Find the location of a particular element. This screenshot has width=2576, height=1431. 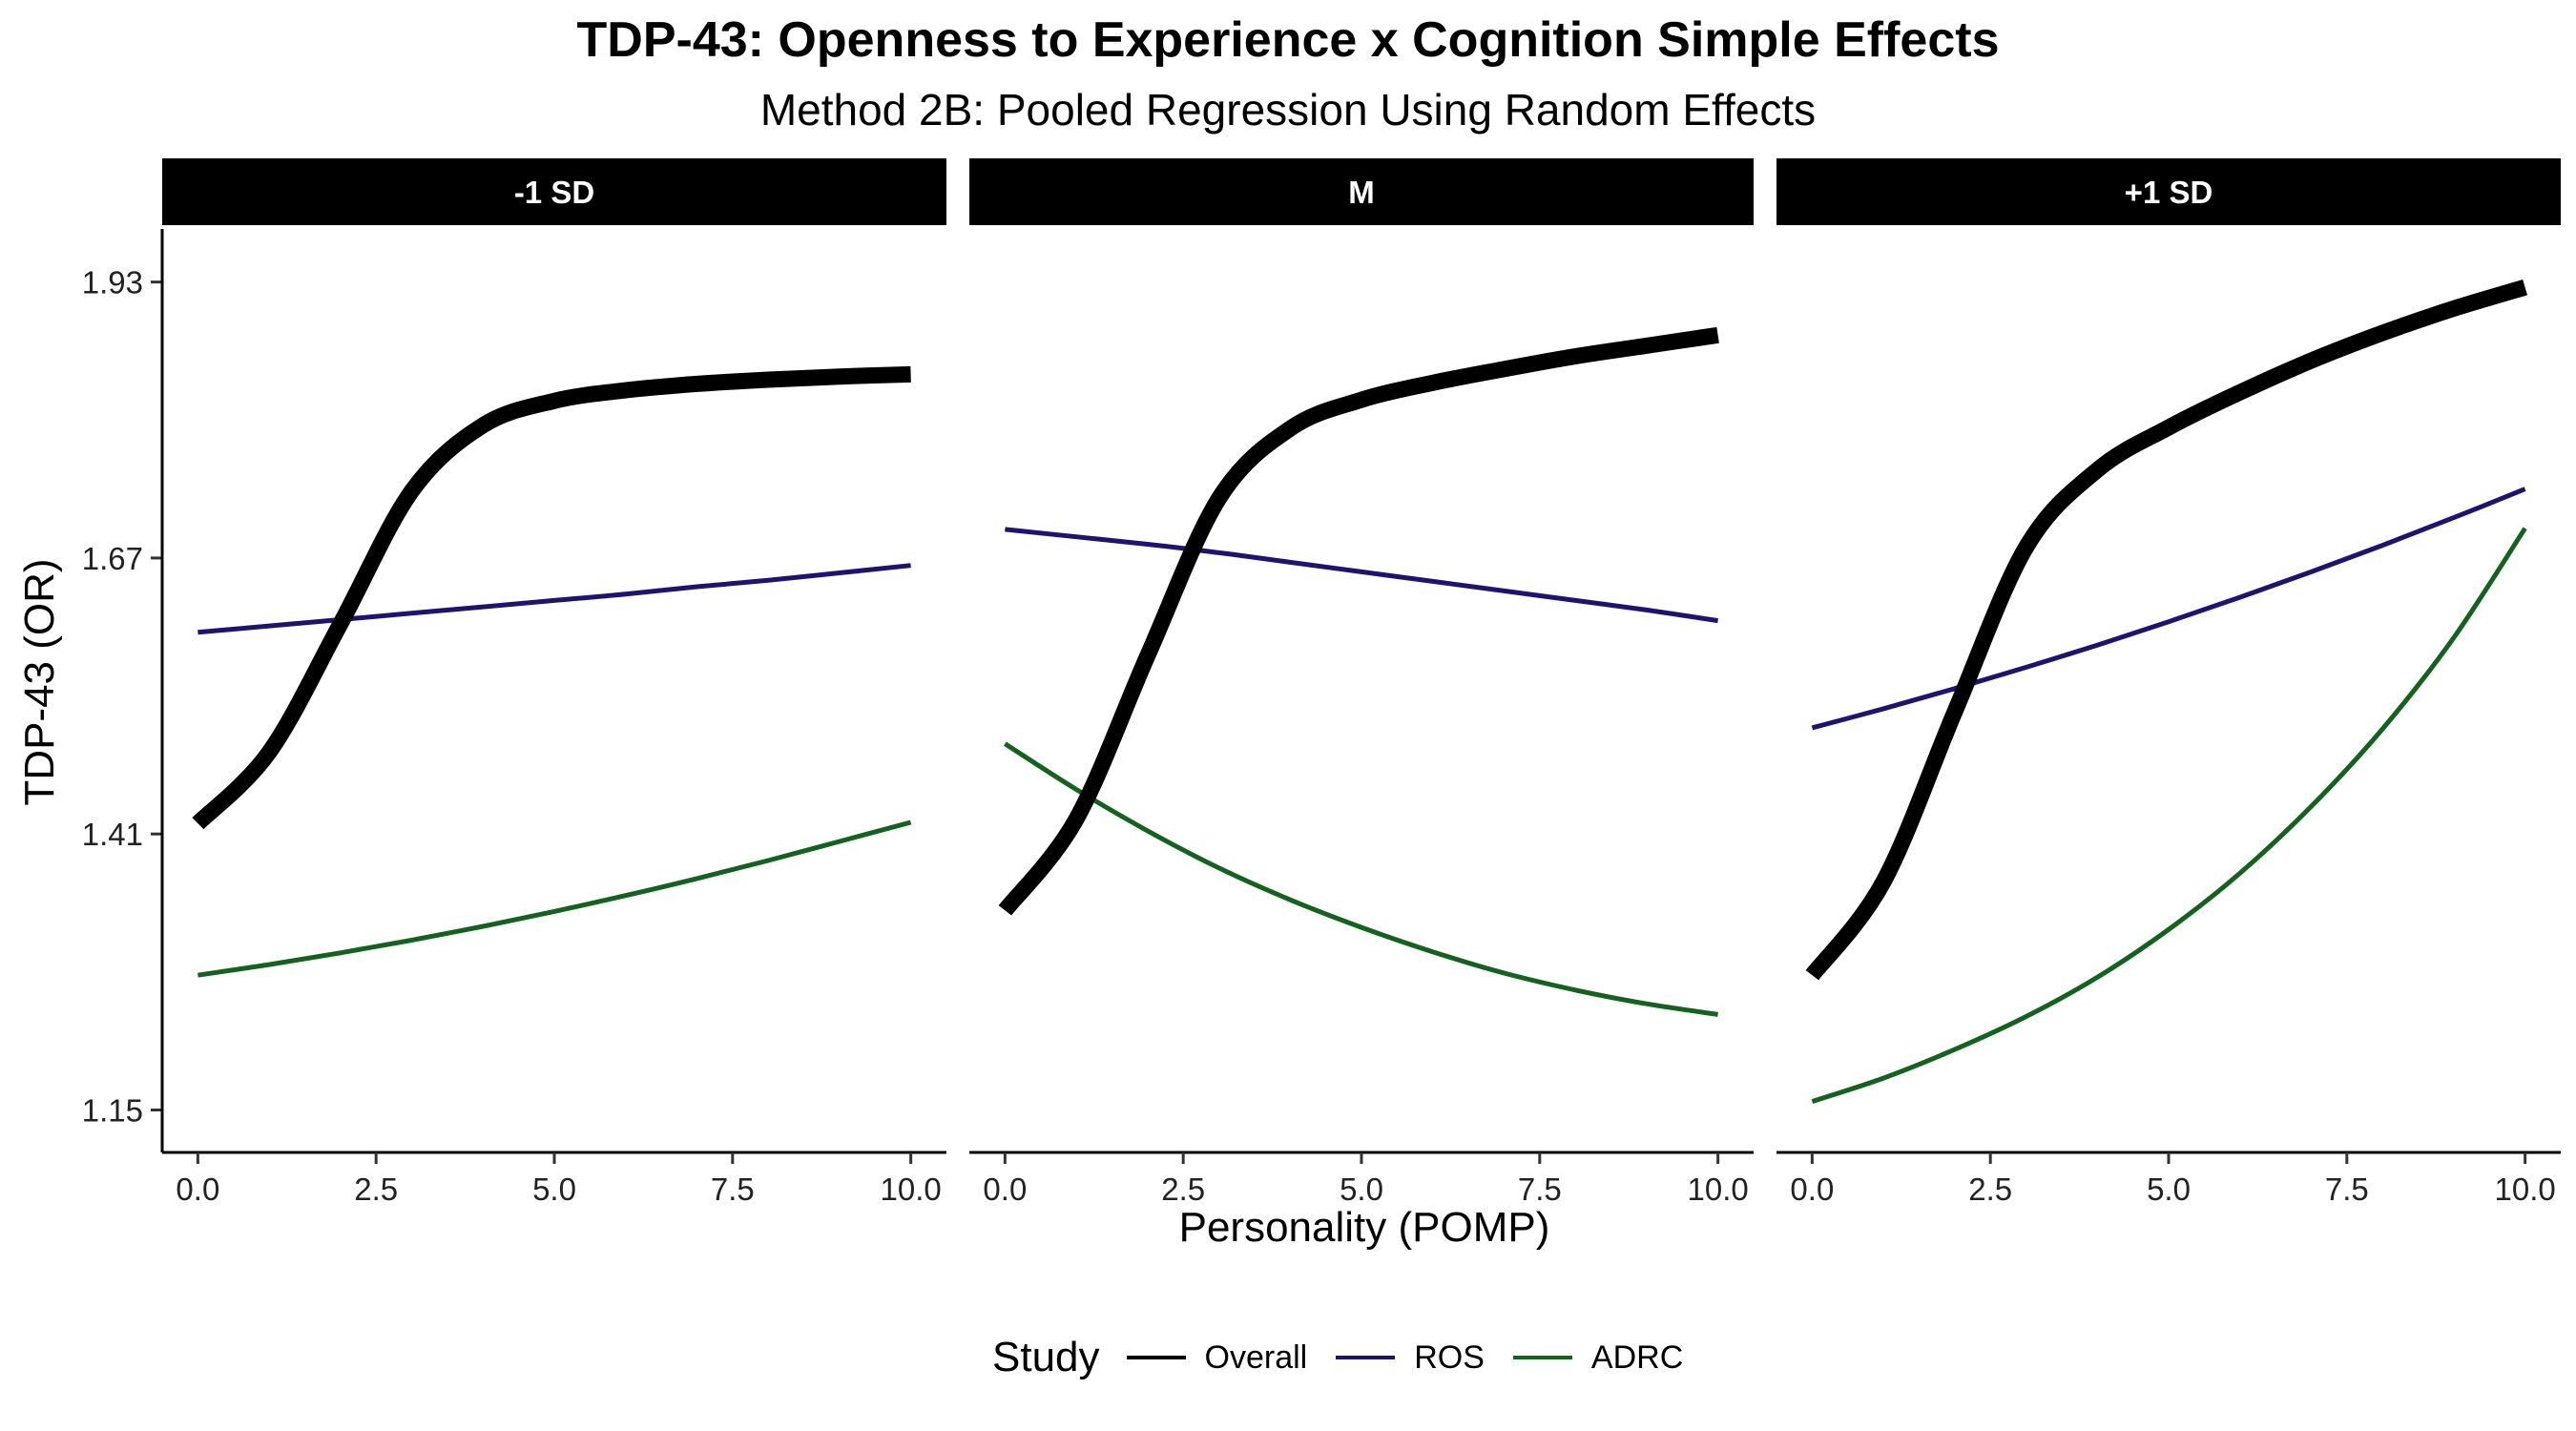

facet-label: +1 SD is located at coordinates (2169, 192).